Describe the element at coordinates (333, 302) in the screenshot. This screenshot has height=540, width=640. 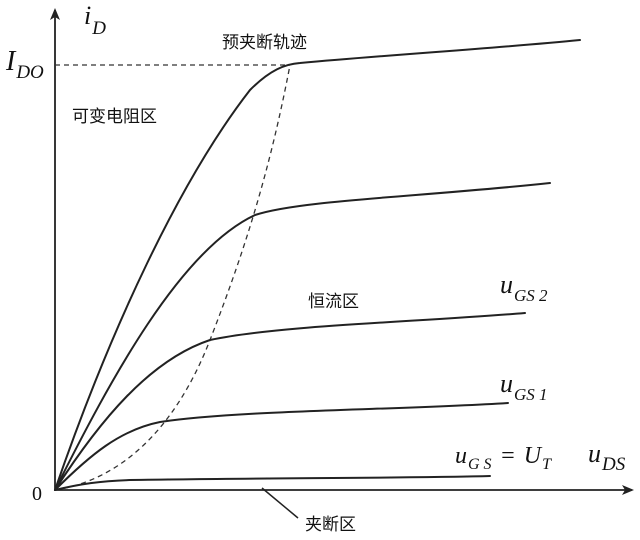
I see `constant-current-region-label: 恒流区` at that location.